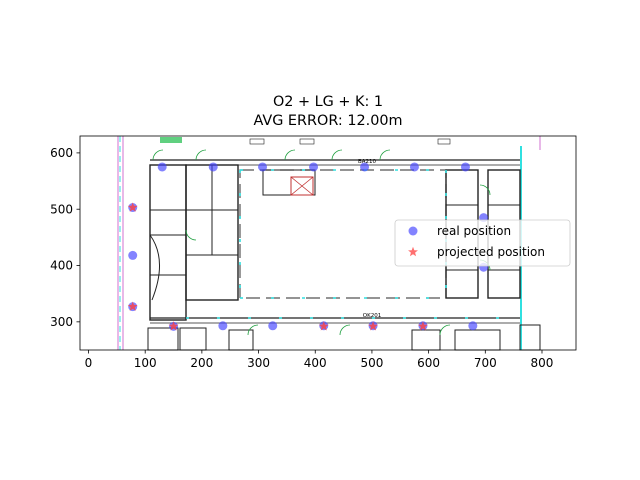 This screenshot has height=480, width=640. Describe the element at coordinates (89, 363) in the screenshot. I see `x-tick-label: 0` at that location.